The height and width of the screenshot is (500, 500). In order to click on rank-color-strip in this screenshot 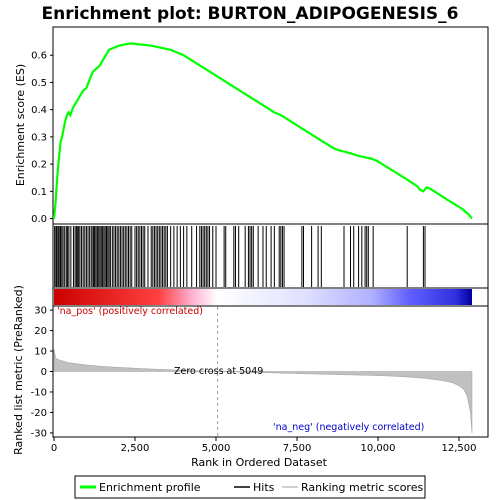, I will do `click(263, 297)`.